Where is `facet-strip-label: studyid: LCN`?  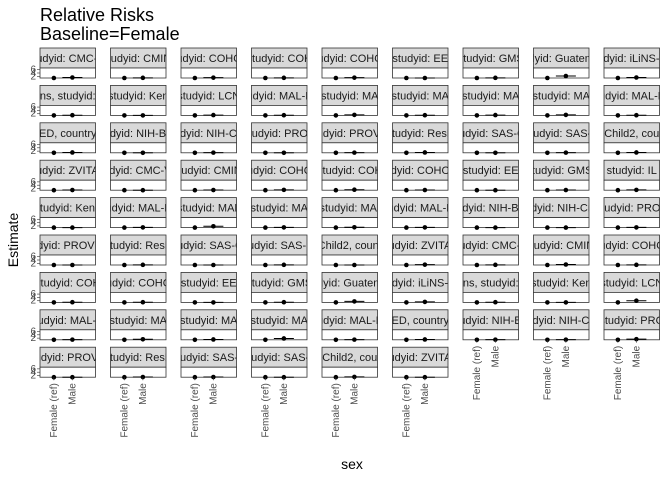
facet-strip-label: studyid: LCN is located at coordinates (208, 96).